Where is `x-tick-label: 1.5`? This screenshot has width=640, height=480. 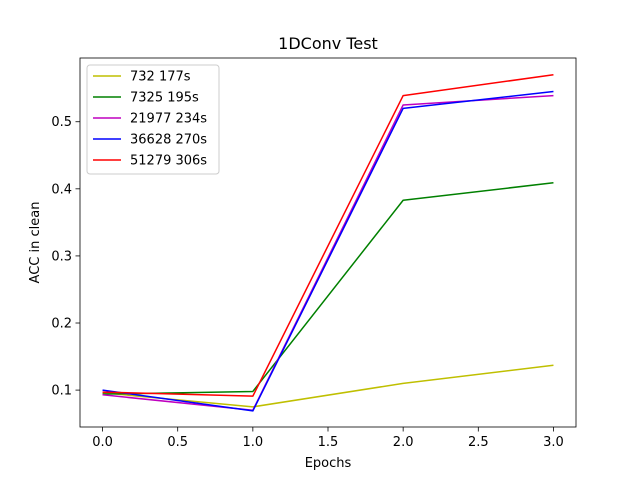 x-tick-label: 1.5 is located at coordinates (328, 442).